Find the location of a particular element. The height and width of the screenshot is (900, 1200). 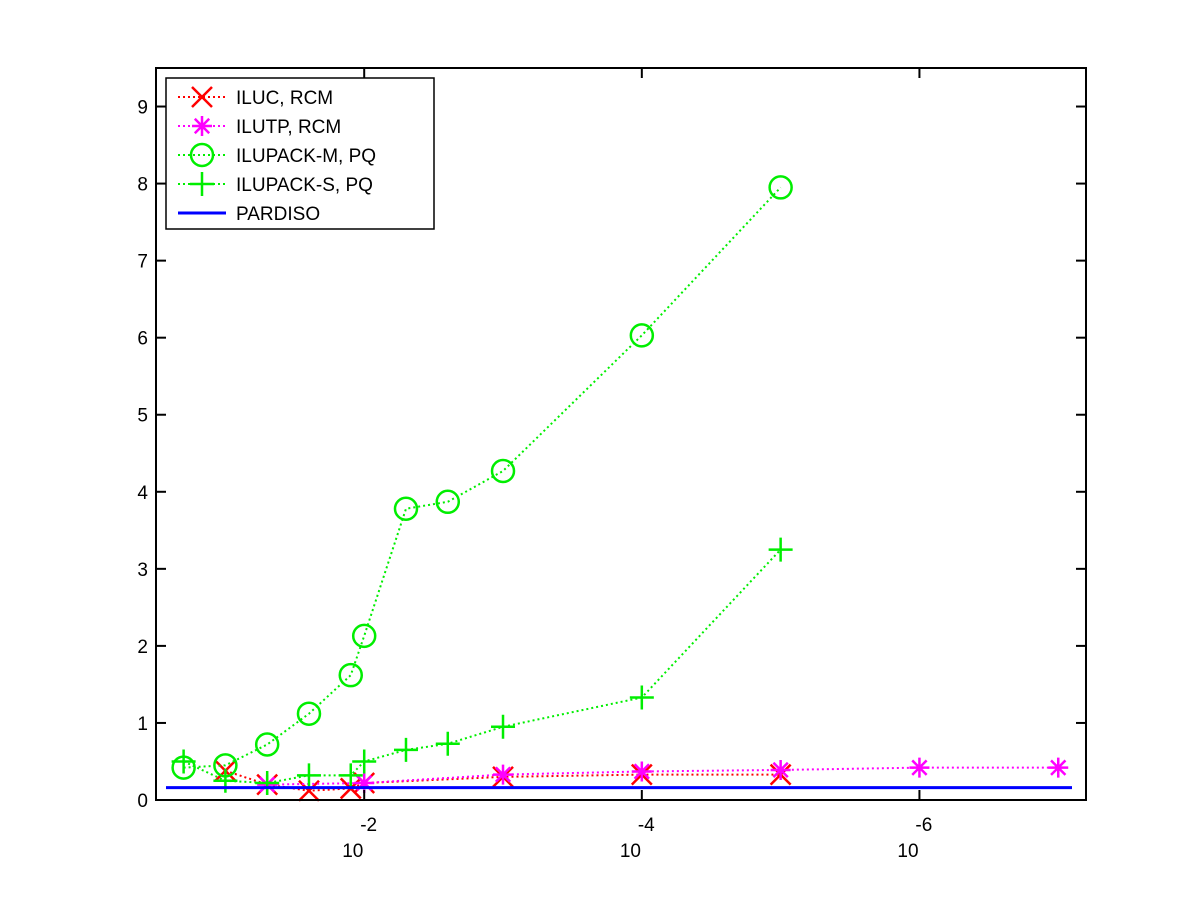

legend-label: ILUC, RCM is located at coordinates (284, 98).